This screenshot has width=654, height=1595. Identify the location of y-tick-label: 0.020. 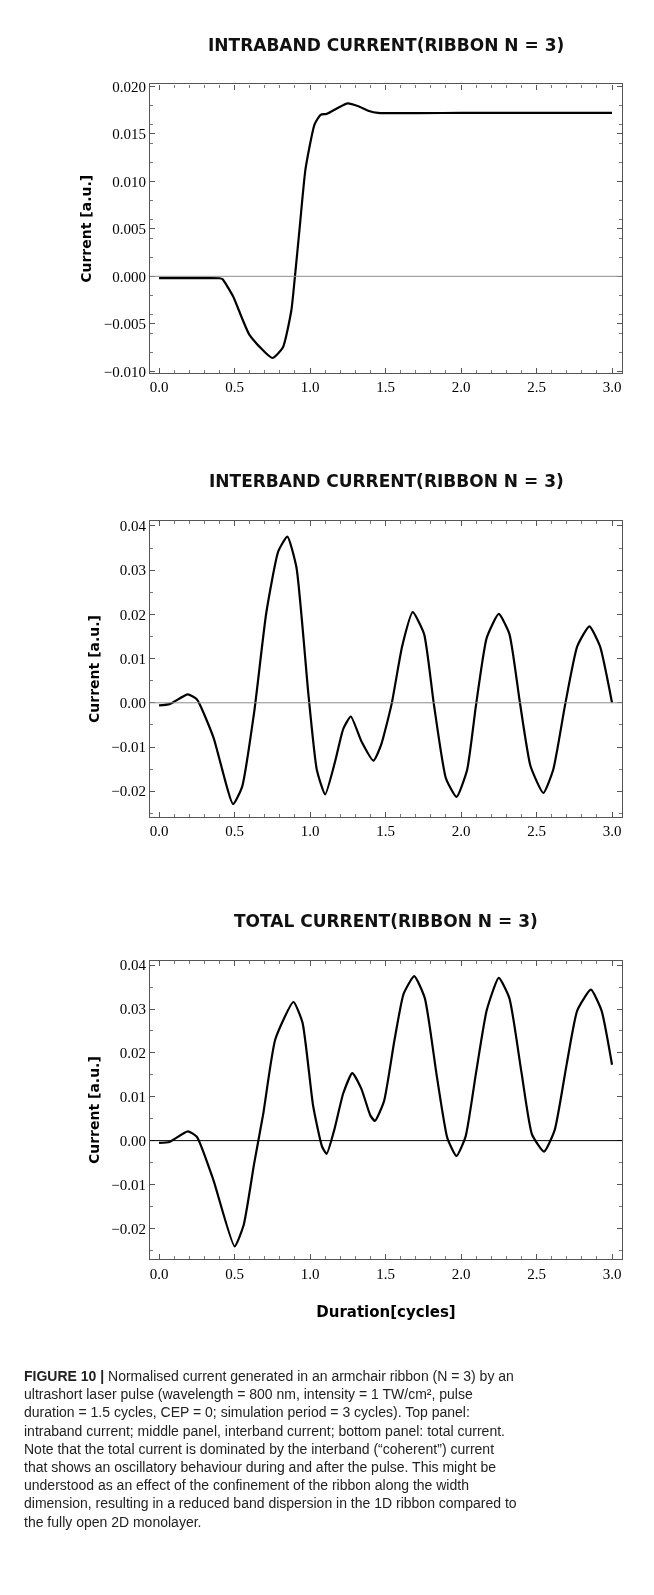
(129, 86).